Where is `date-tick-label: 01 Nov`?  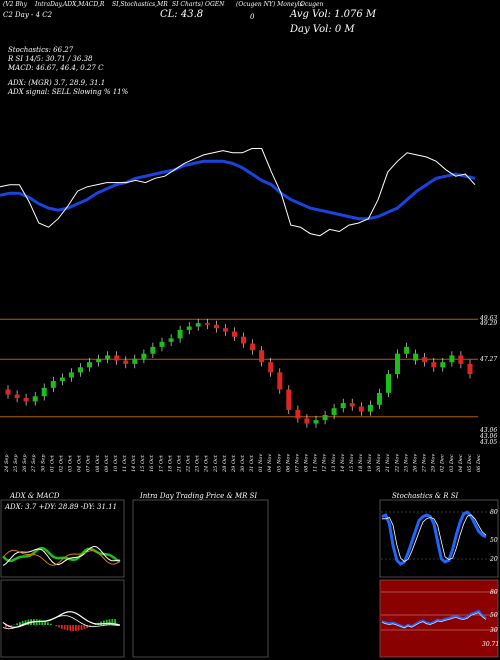 date-tick-label: 01 Nov is located at coordinates (261, 463).